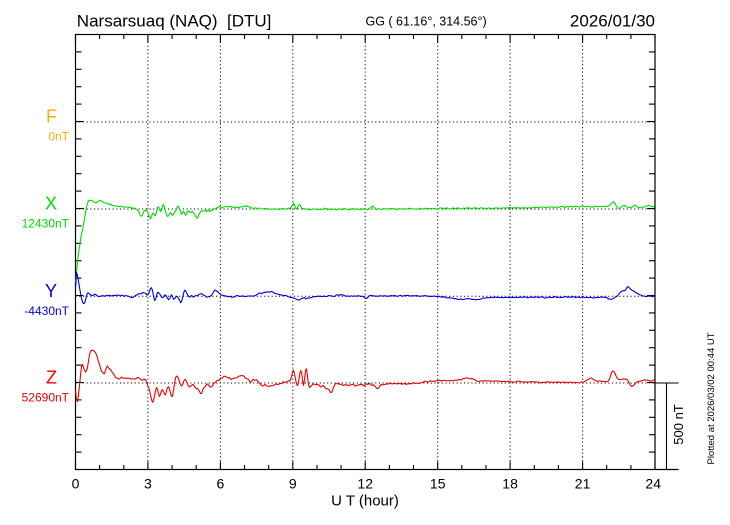 The width and height of the screenshot is (730, 525). Describe the element at coordinates (365, 501) in the screenshot. I see `svg-text: U T (hour)` at that location.